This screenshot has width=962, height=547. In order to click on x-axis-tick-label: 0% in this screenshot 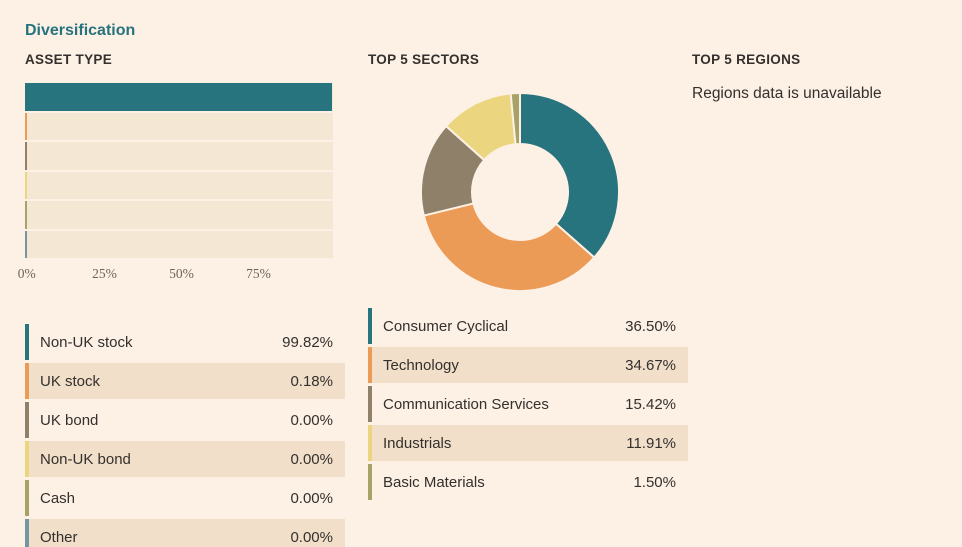, I will do `click(26, 273)`.